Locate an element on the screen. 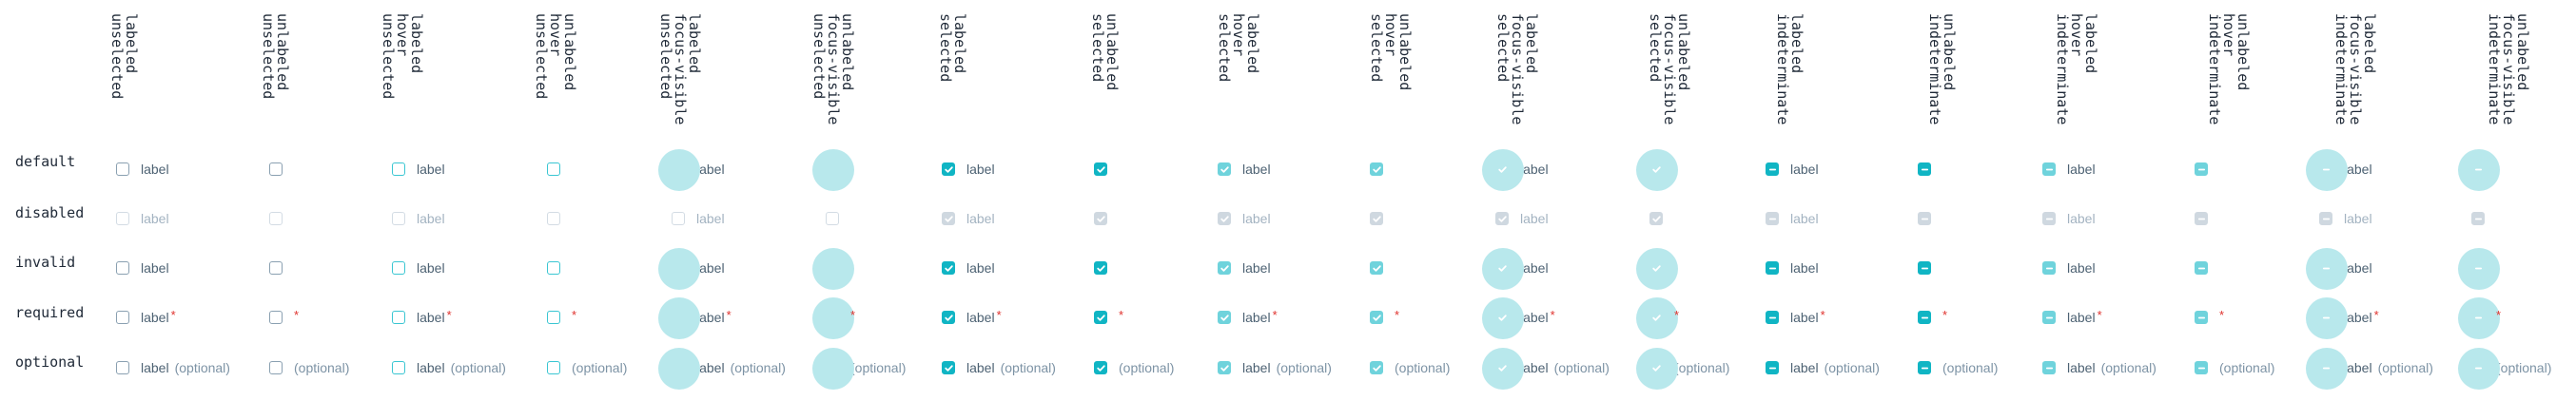  checkbox-required-unlabeled-selected: * is located at coordinates (1109, 317).